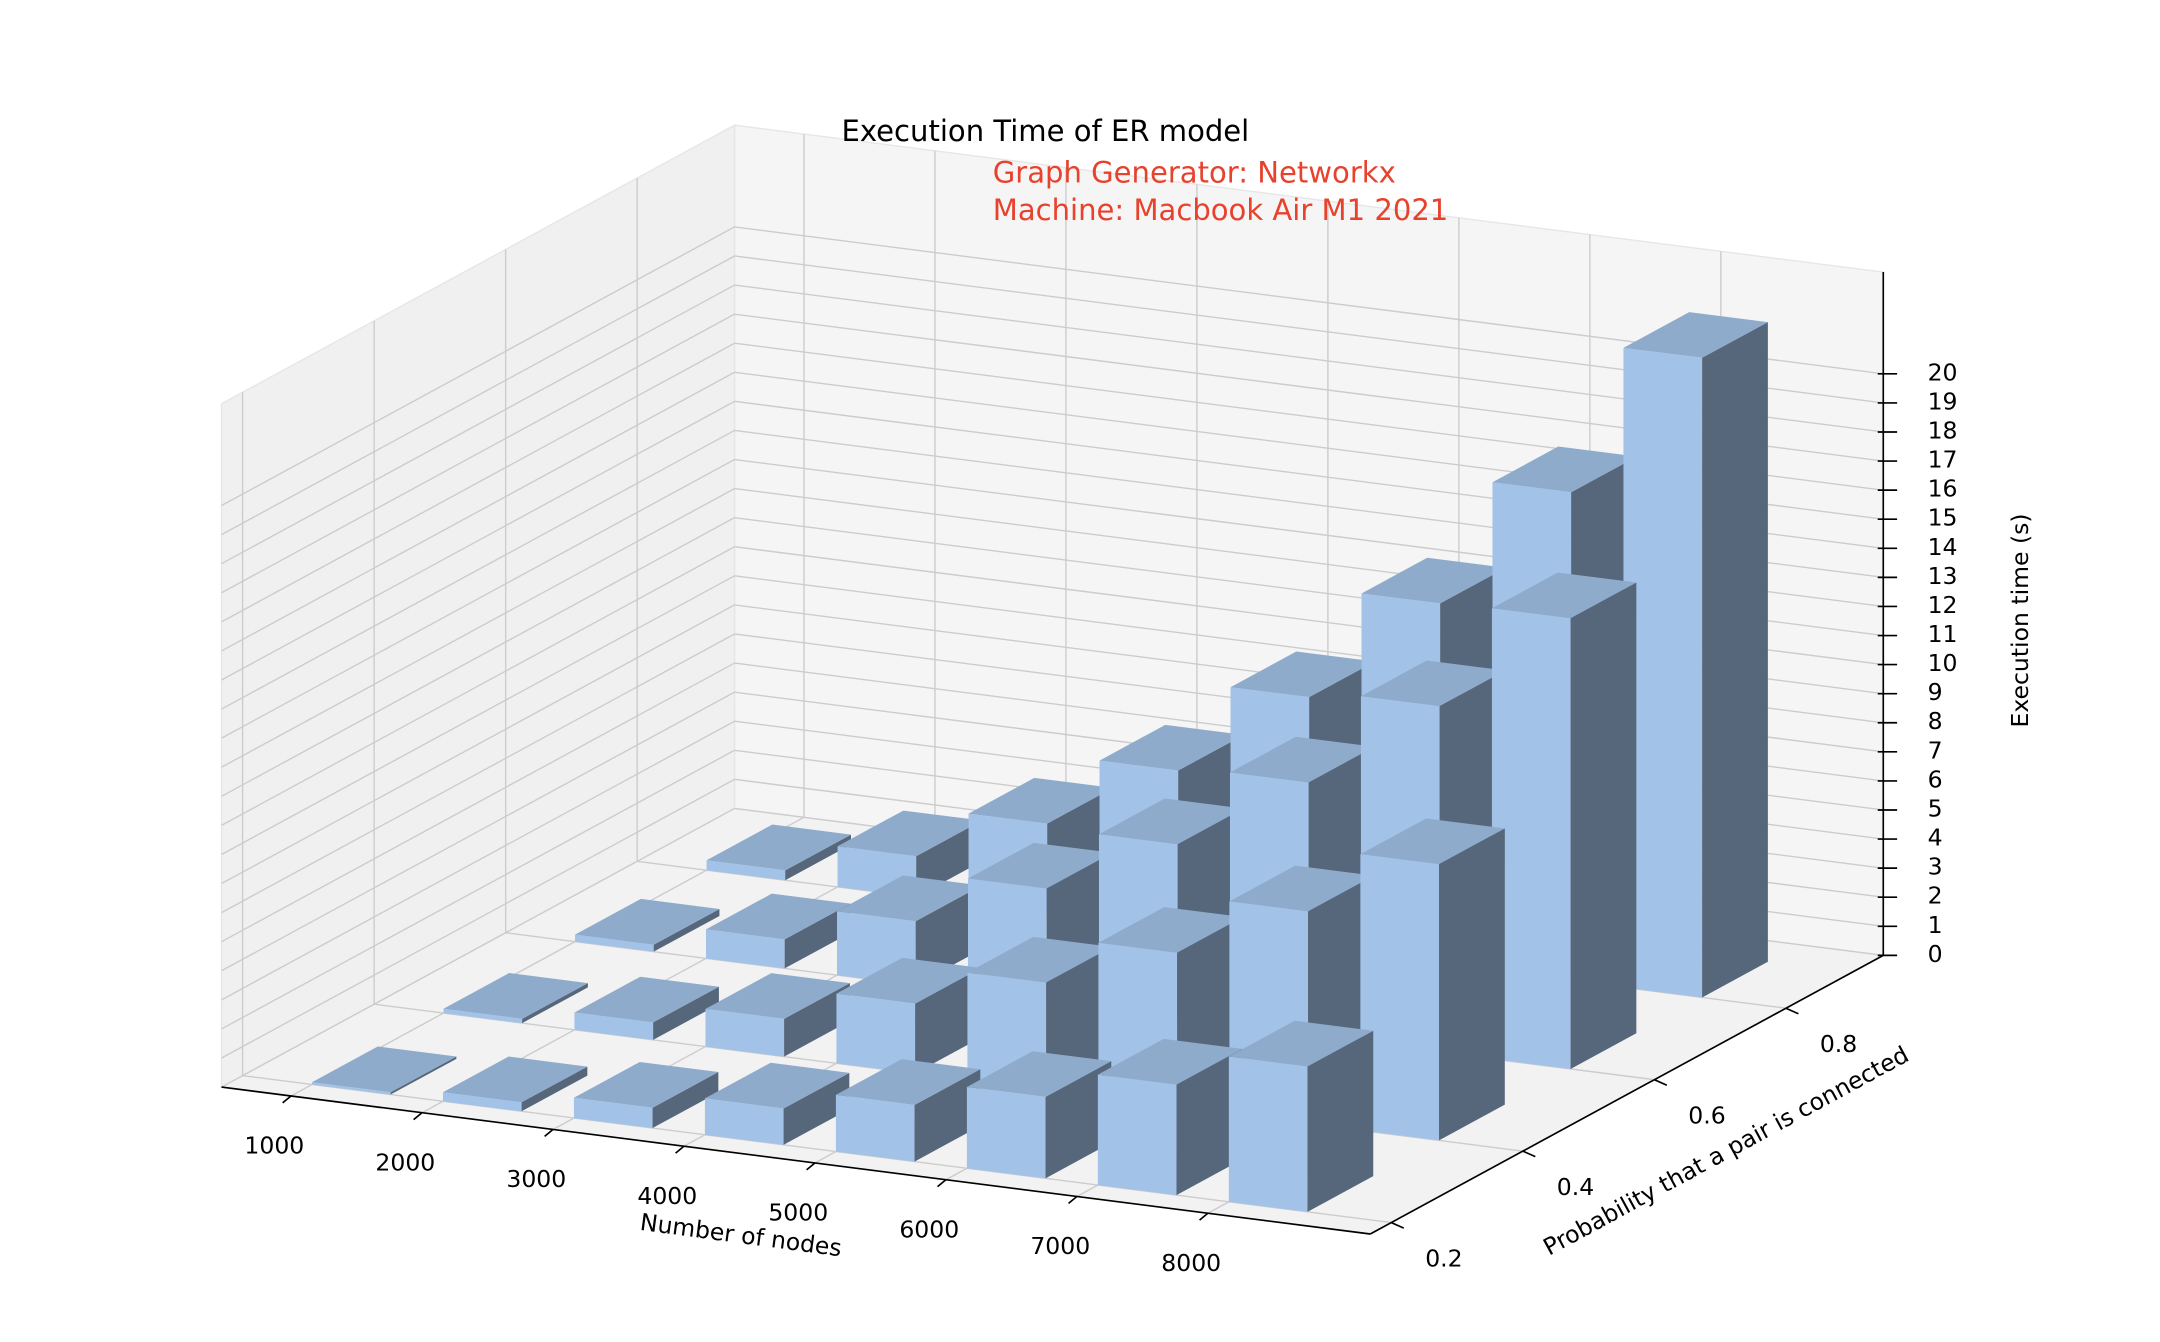 The height and width of the screenshot is (1342, 2160). Describe the element at coordinates (1935, 867) in the screenshot. I see `z-tick-label: 3` at that location.